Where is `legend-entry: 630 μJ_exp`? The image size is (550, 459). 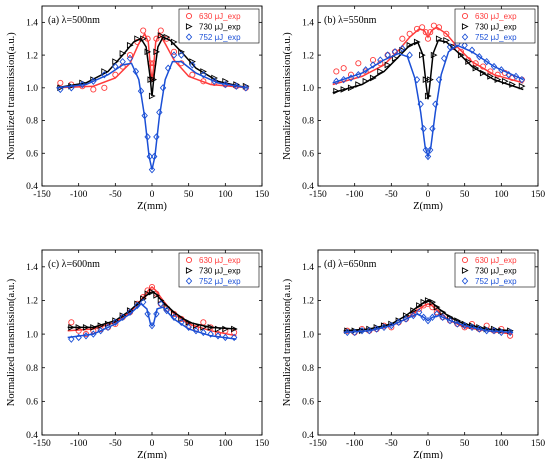
legend-entry: 630 μJ_exp is located at coordinates (220, 16).